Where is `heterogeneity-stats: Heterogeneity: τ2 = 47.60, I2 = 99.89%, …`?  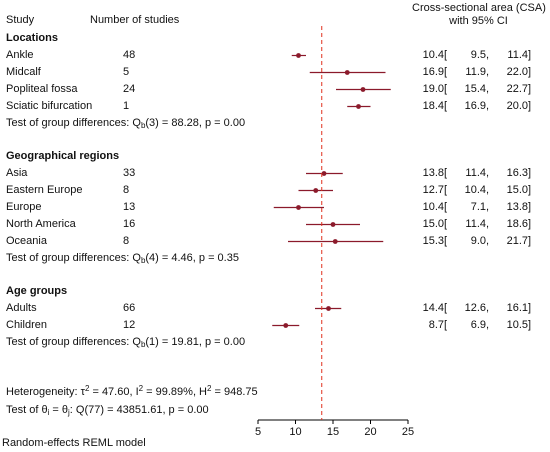 heterogeneity-stats: Heterogeneity: τ2 = 47.60, I2 = 99.89%, … is located at coordinates (132, 391).